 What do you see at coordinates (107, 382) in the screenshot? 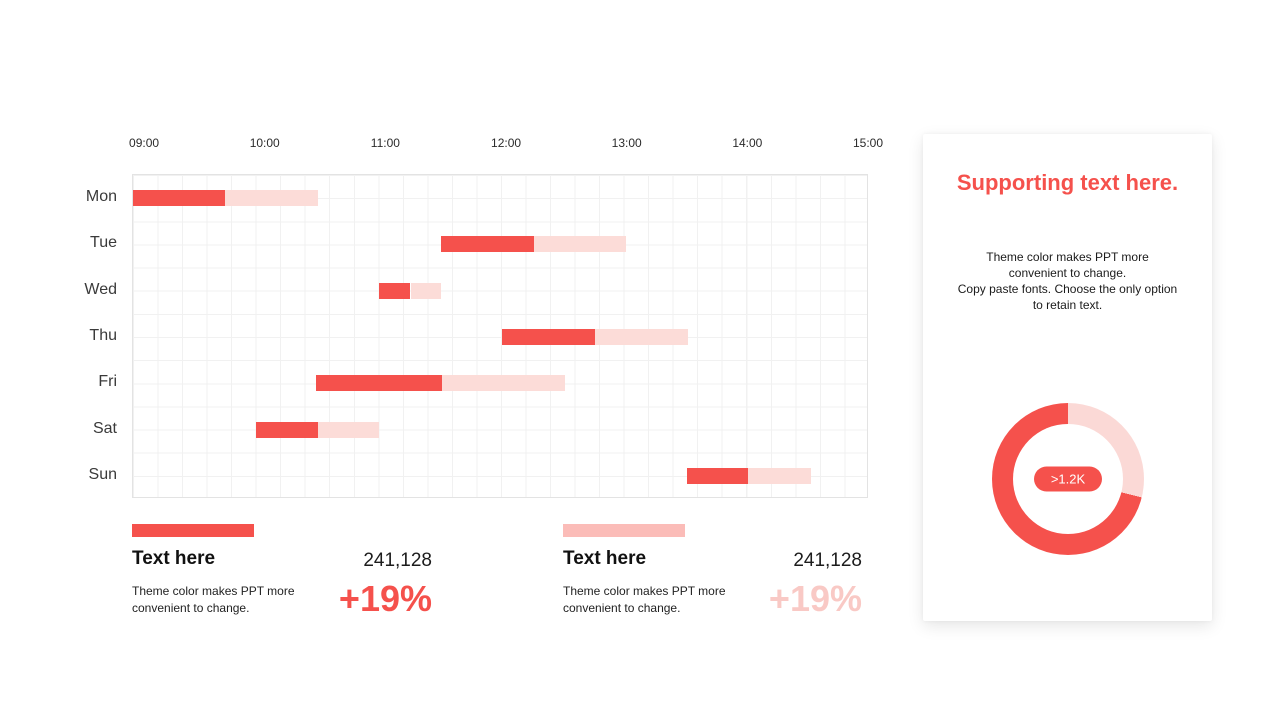
I see `day-label: Fri` at bounding box center [107, 382].